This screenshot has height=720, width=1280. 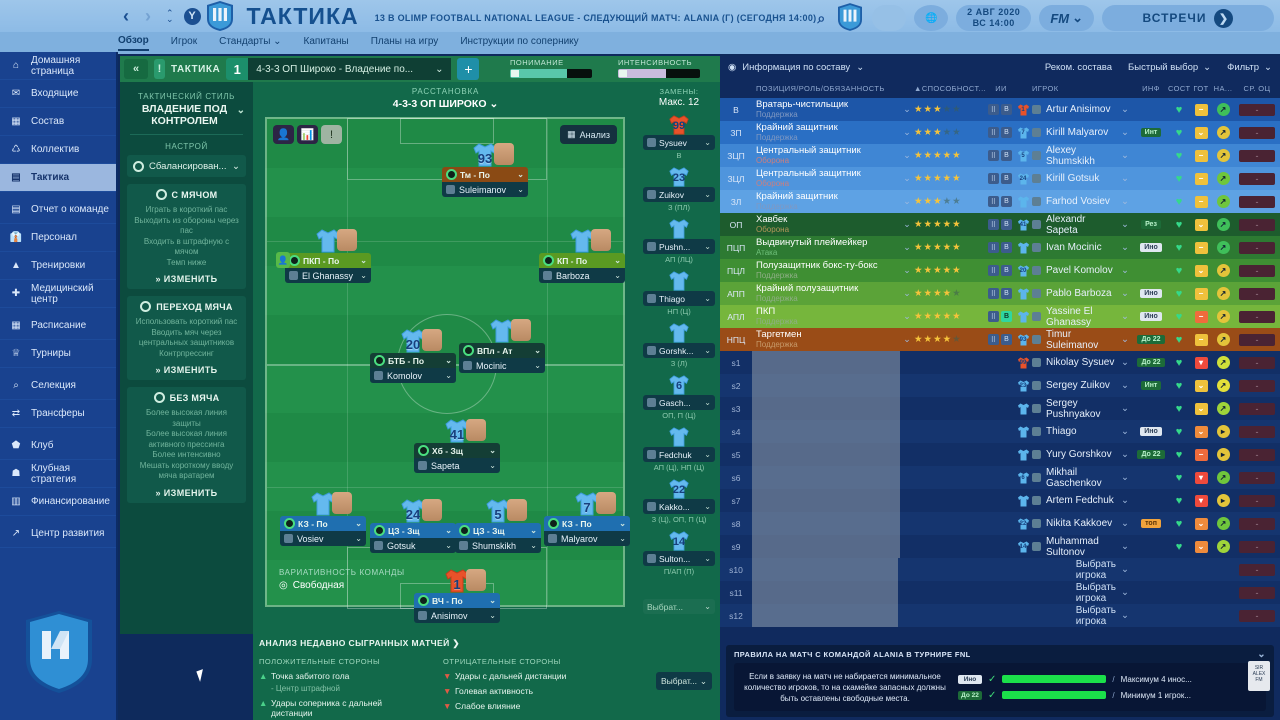 What do you see at coordinates (1170, 67) in the screenshot?
I see `quick-pick-button: Быстрый выбор ⌄` at bounding box center [1170, 67].